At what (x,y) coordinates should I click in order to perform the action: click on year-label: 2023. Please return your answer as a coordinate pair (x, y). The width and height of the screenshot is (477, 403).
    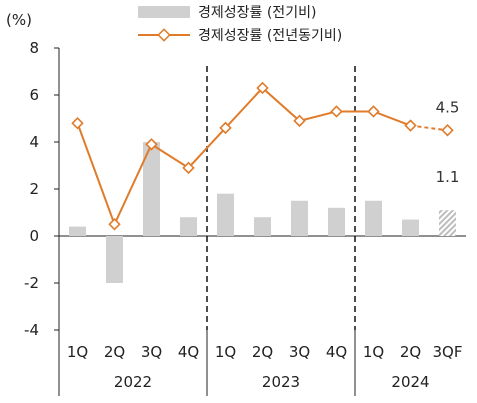
    Looking at the image, I should click on (281, 382).